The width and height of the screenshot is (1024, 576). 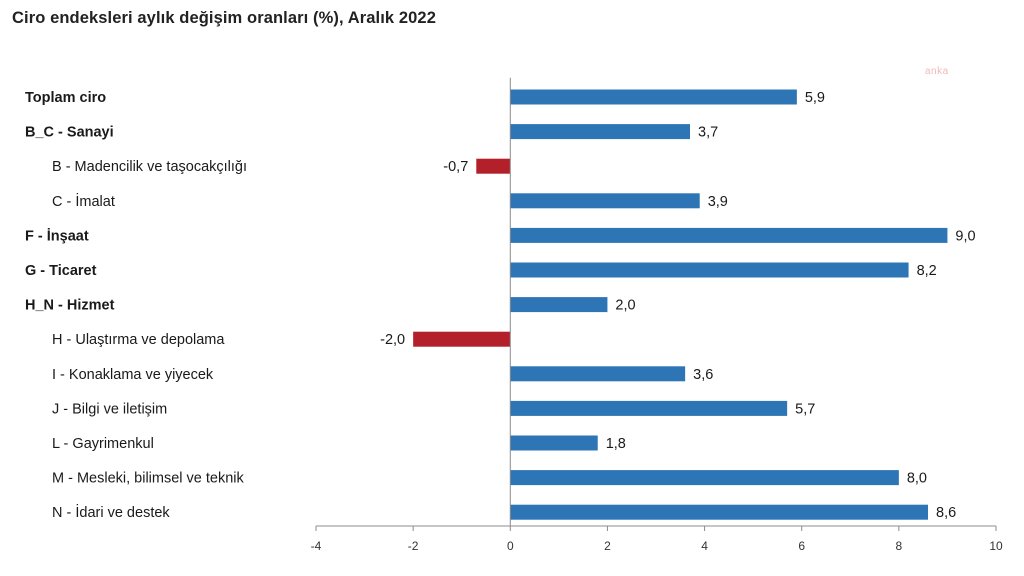 What do you see at coordinates (455, 167) in the screenshot?
I see `value-label: -0,7` at bounding box center [455, 167].